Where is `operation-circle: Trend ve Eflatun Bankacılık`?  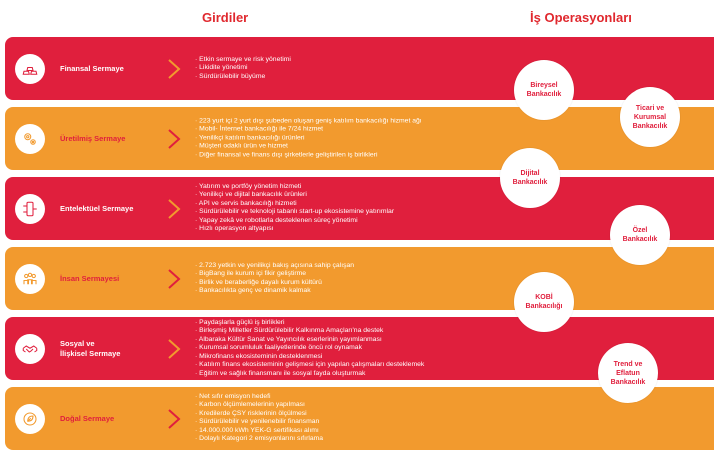 operation-circle: Trend ve Eflatun Bankacılık is located at coordinates (628, 373).